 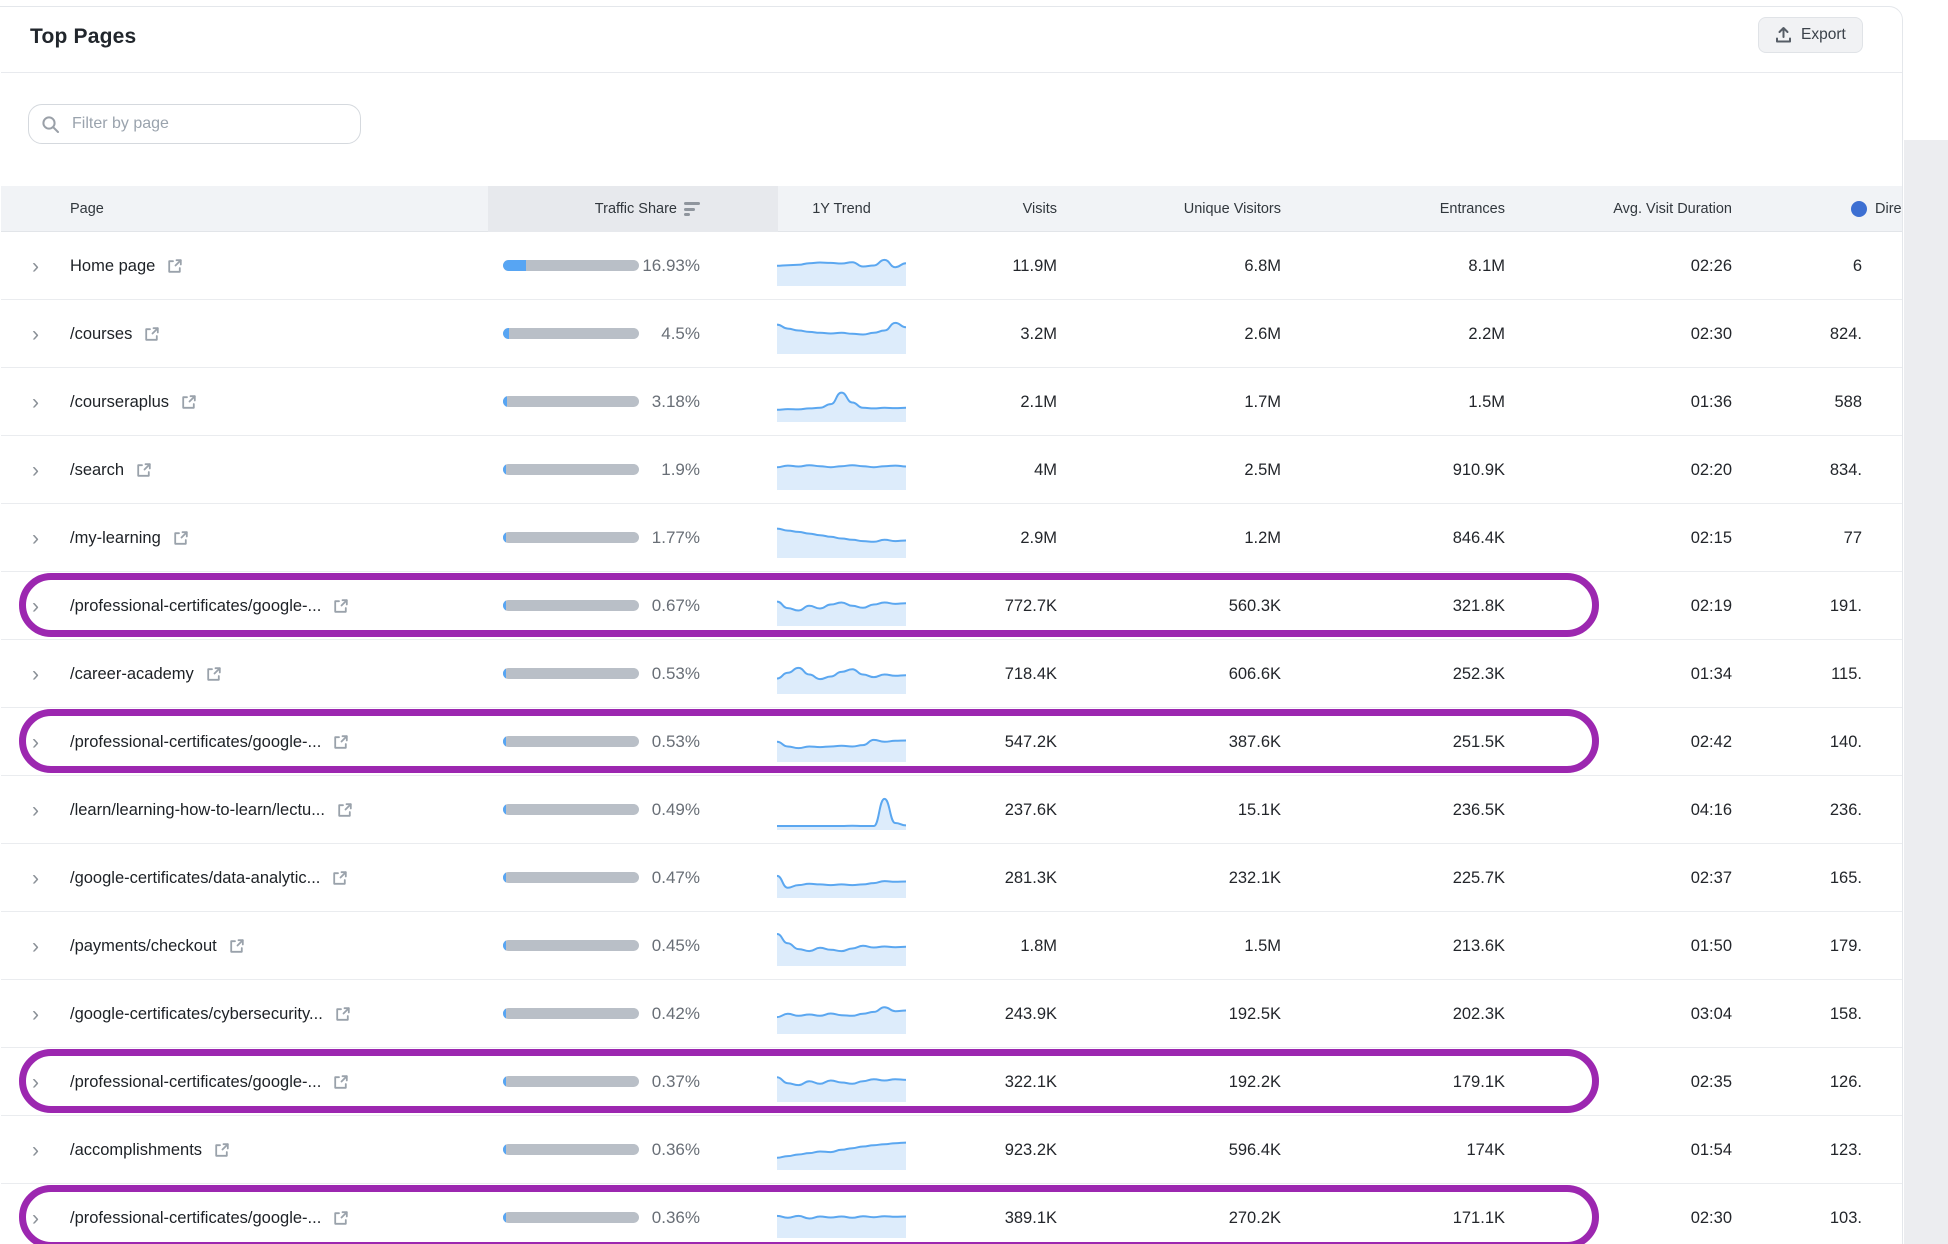 What do you see at coordinates (113, 265) in the screenshot?
I see `page-link: Home page` at bounding box center [113, 265].